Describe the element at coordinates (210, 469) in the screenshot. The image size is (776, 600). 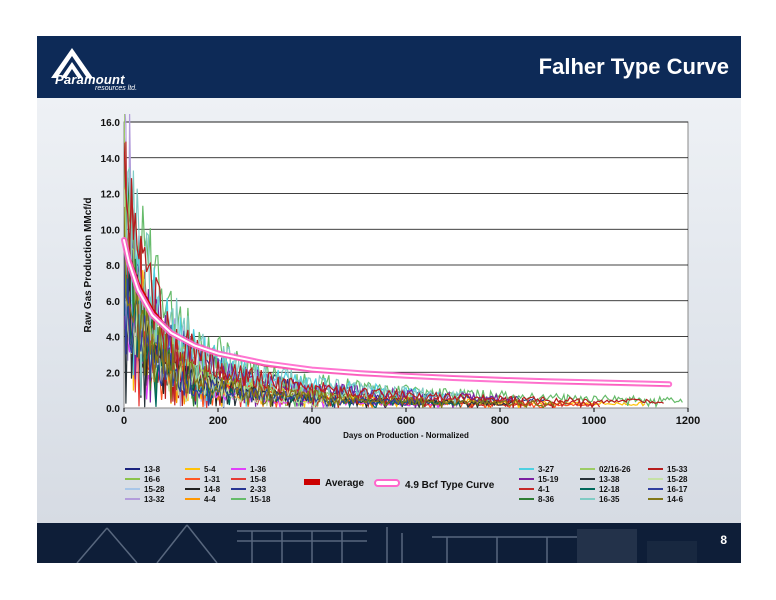
I see `legend-label: 5-4` at that location.